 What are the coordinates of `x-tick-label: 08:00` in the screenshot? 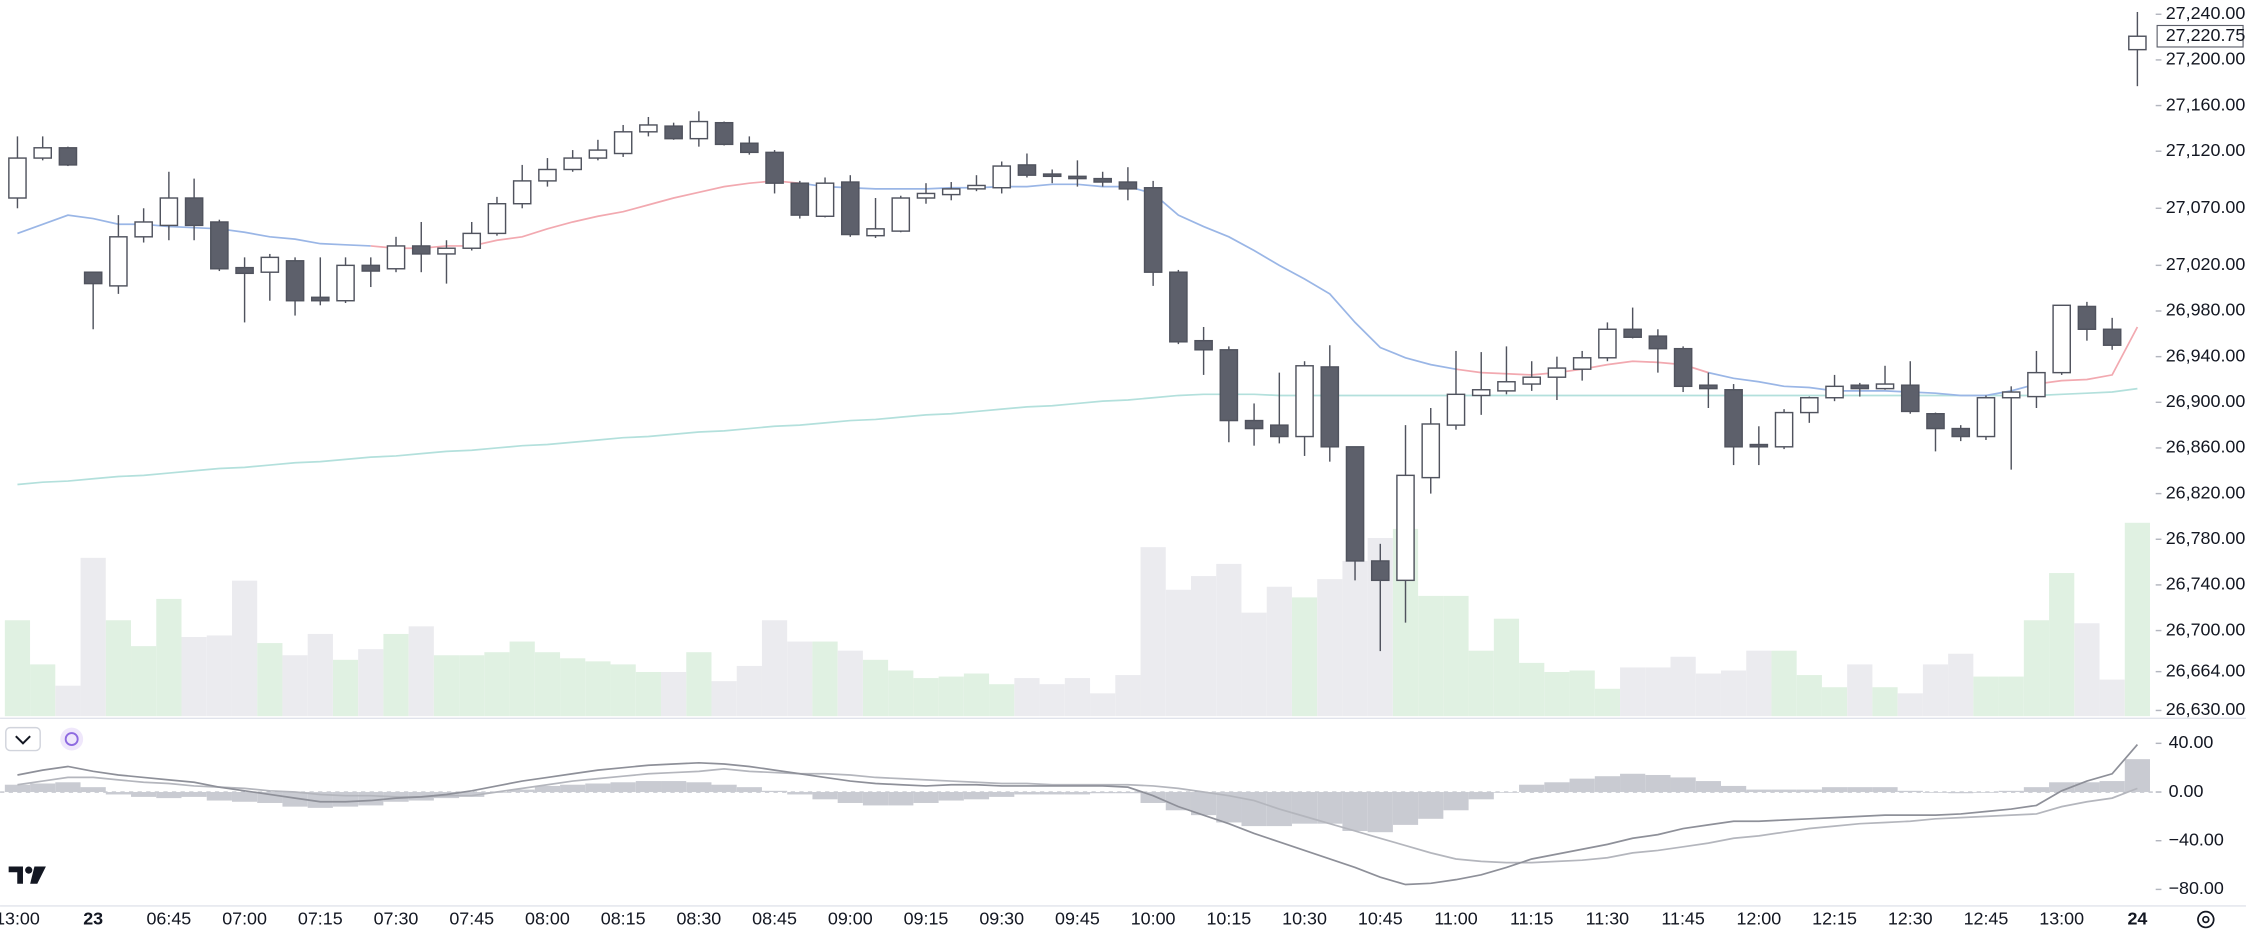 It's located at (547, 918).